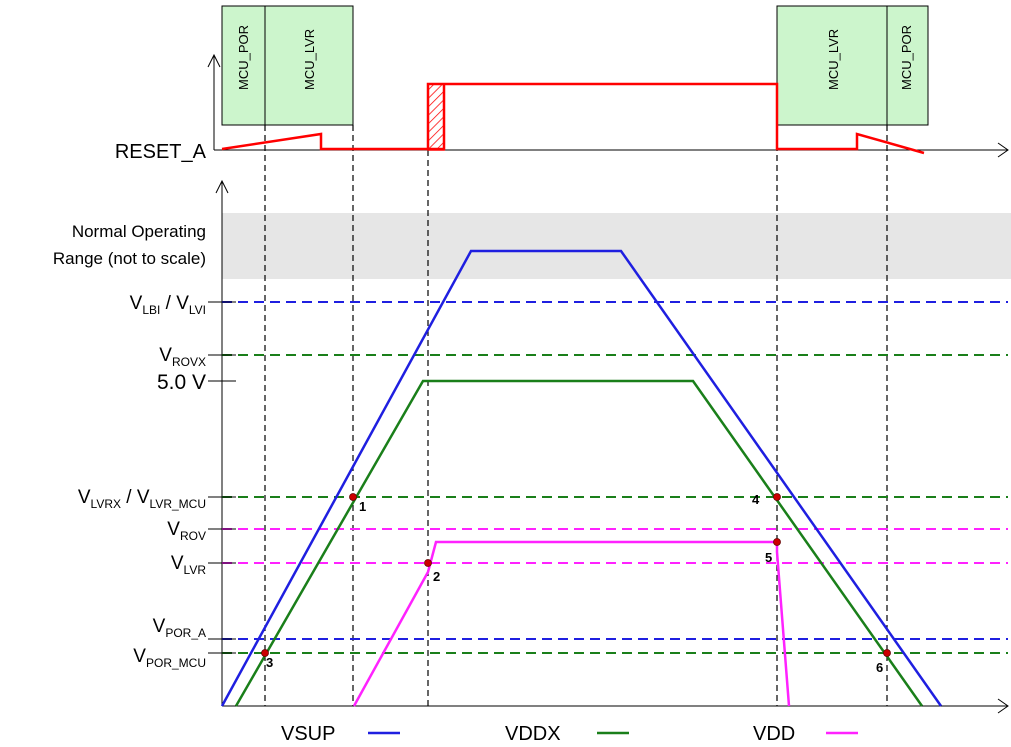 This screenshot has height=747, width=1011. What do you see at coordinates (168, 305) in the screenshot?
I see `level-lbi-lvi: VLBI / VLVI` at bounding box center [168, 305].